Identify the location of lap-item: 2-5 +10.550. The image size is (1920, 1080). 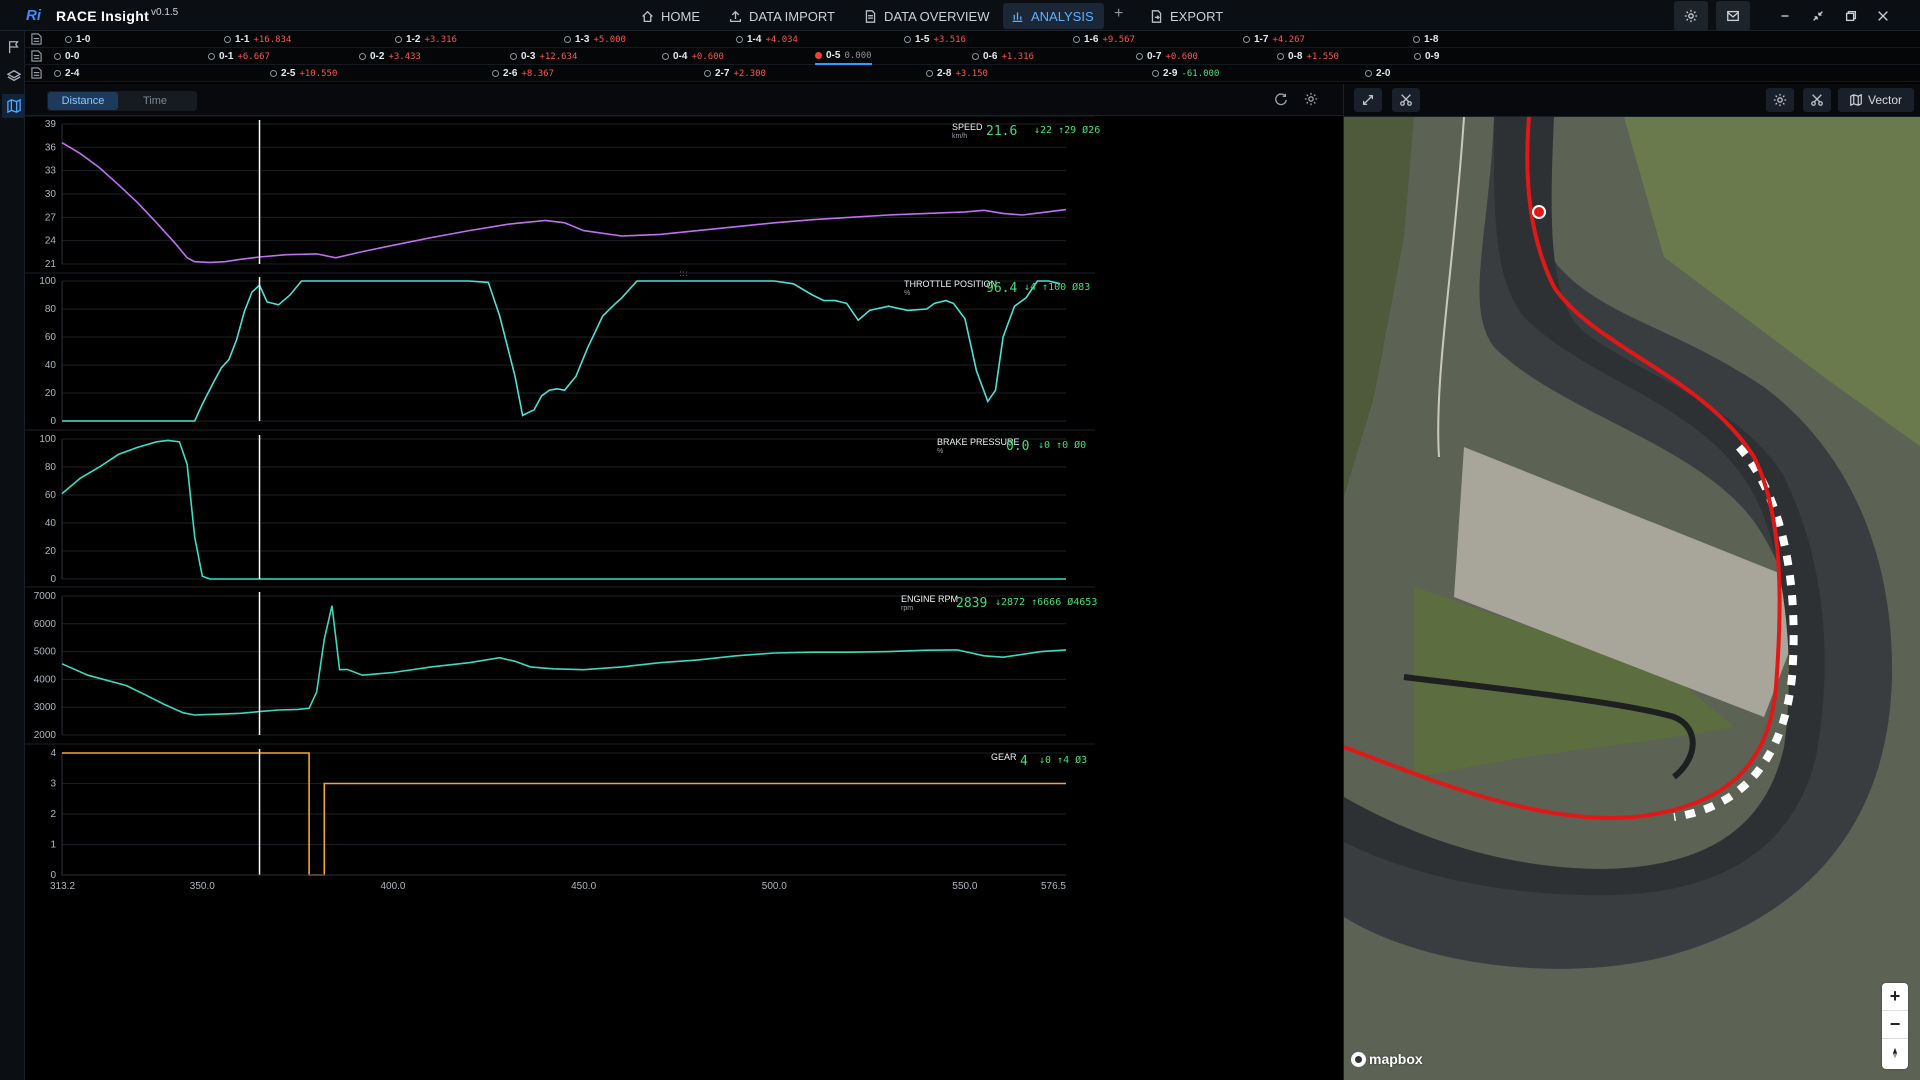
(303, 73).